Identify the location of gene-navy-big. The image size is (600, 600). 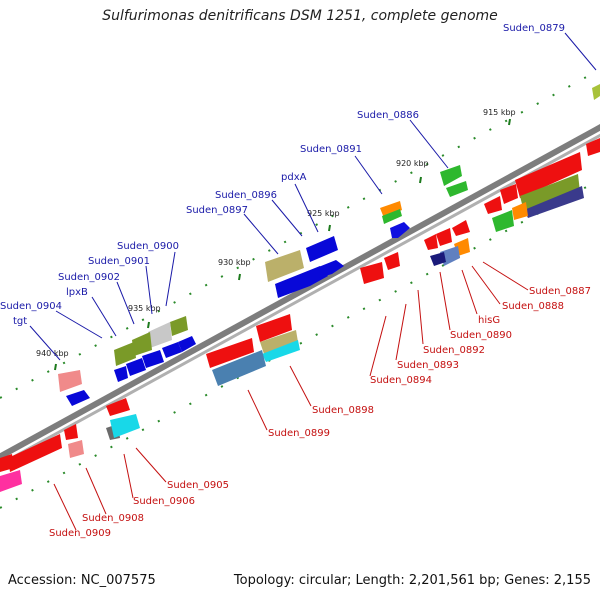
(554, 202).